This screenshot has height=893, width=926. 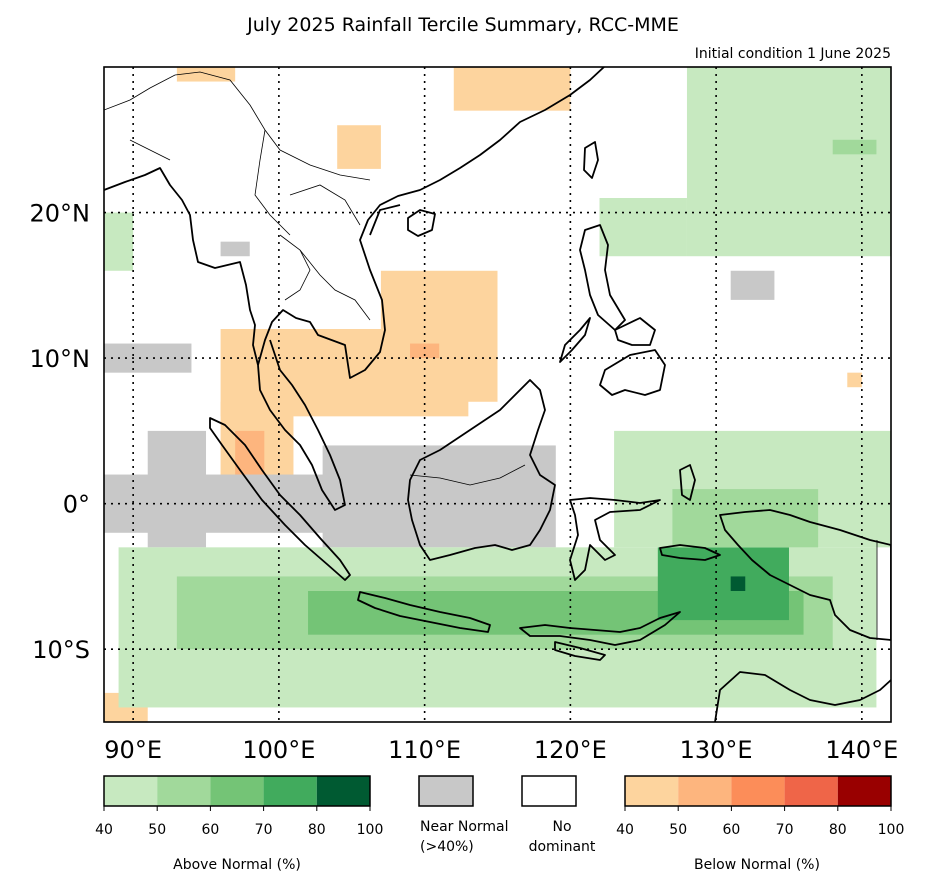 What do you see at coordinates (757, 865) in the screenshot?
I see `below-normal-label: Below Normal (%)` at bounding box center [757, 865].